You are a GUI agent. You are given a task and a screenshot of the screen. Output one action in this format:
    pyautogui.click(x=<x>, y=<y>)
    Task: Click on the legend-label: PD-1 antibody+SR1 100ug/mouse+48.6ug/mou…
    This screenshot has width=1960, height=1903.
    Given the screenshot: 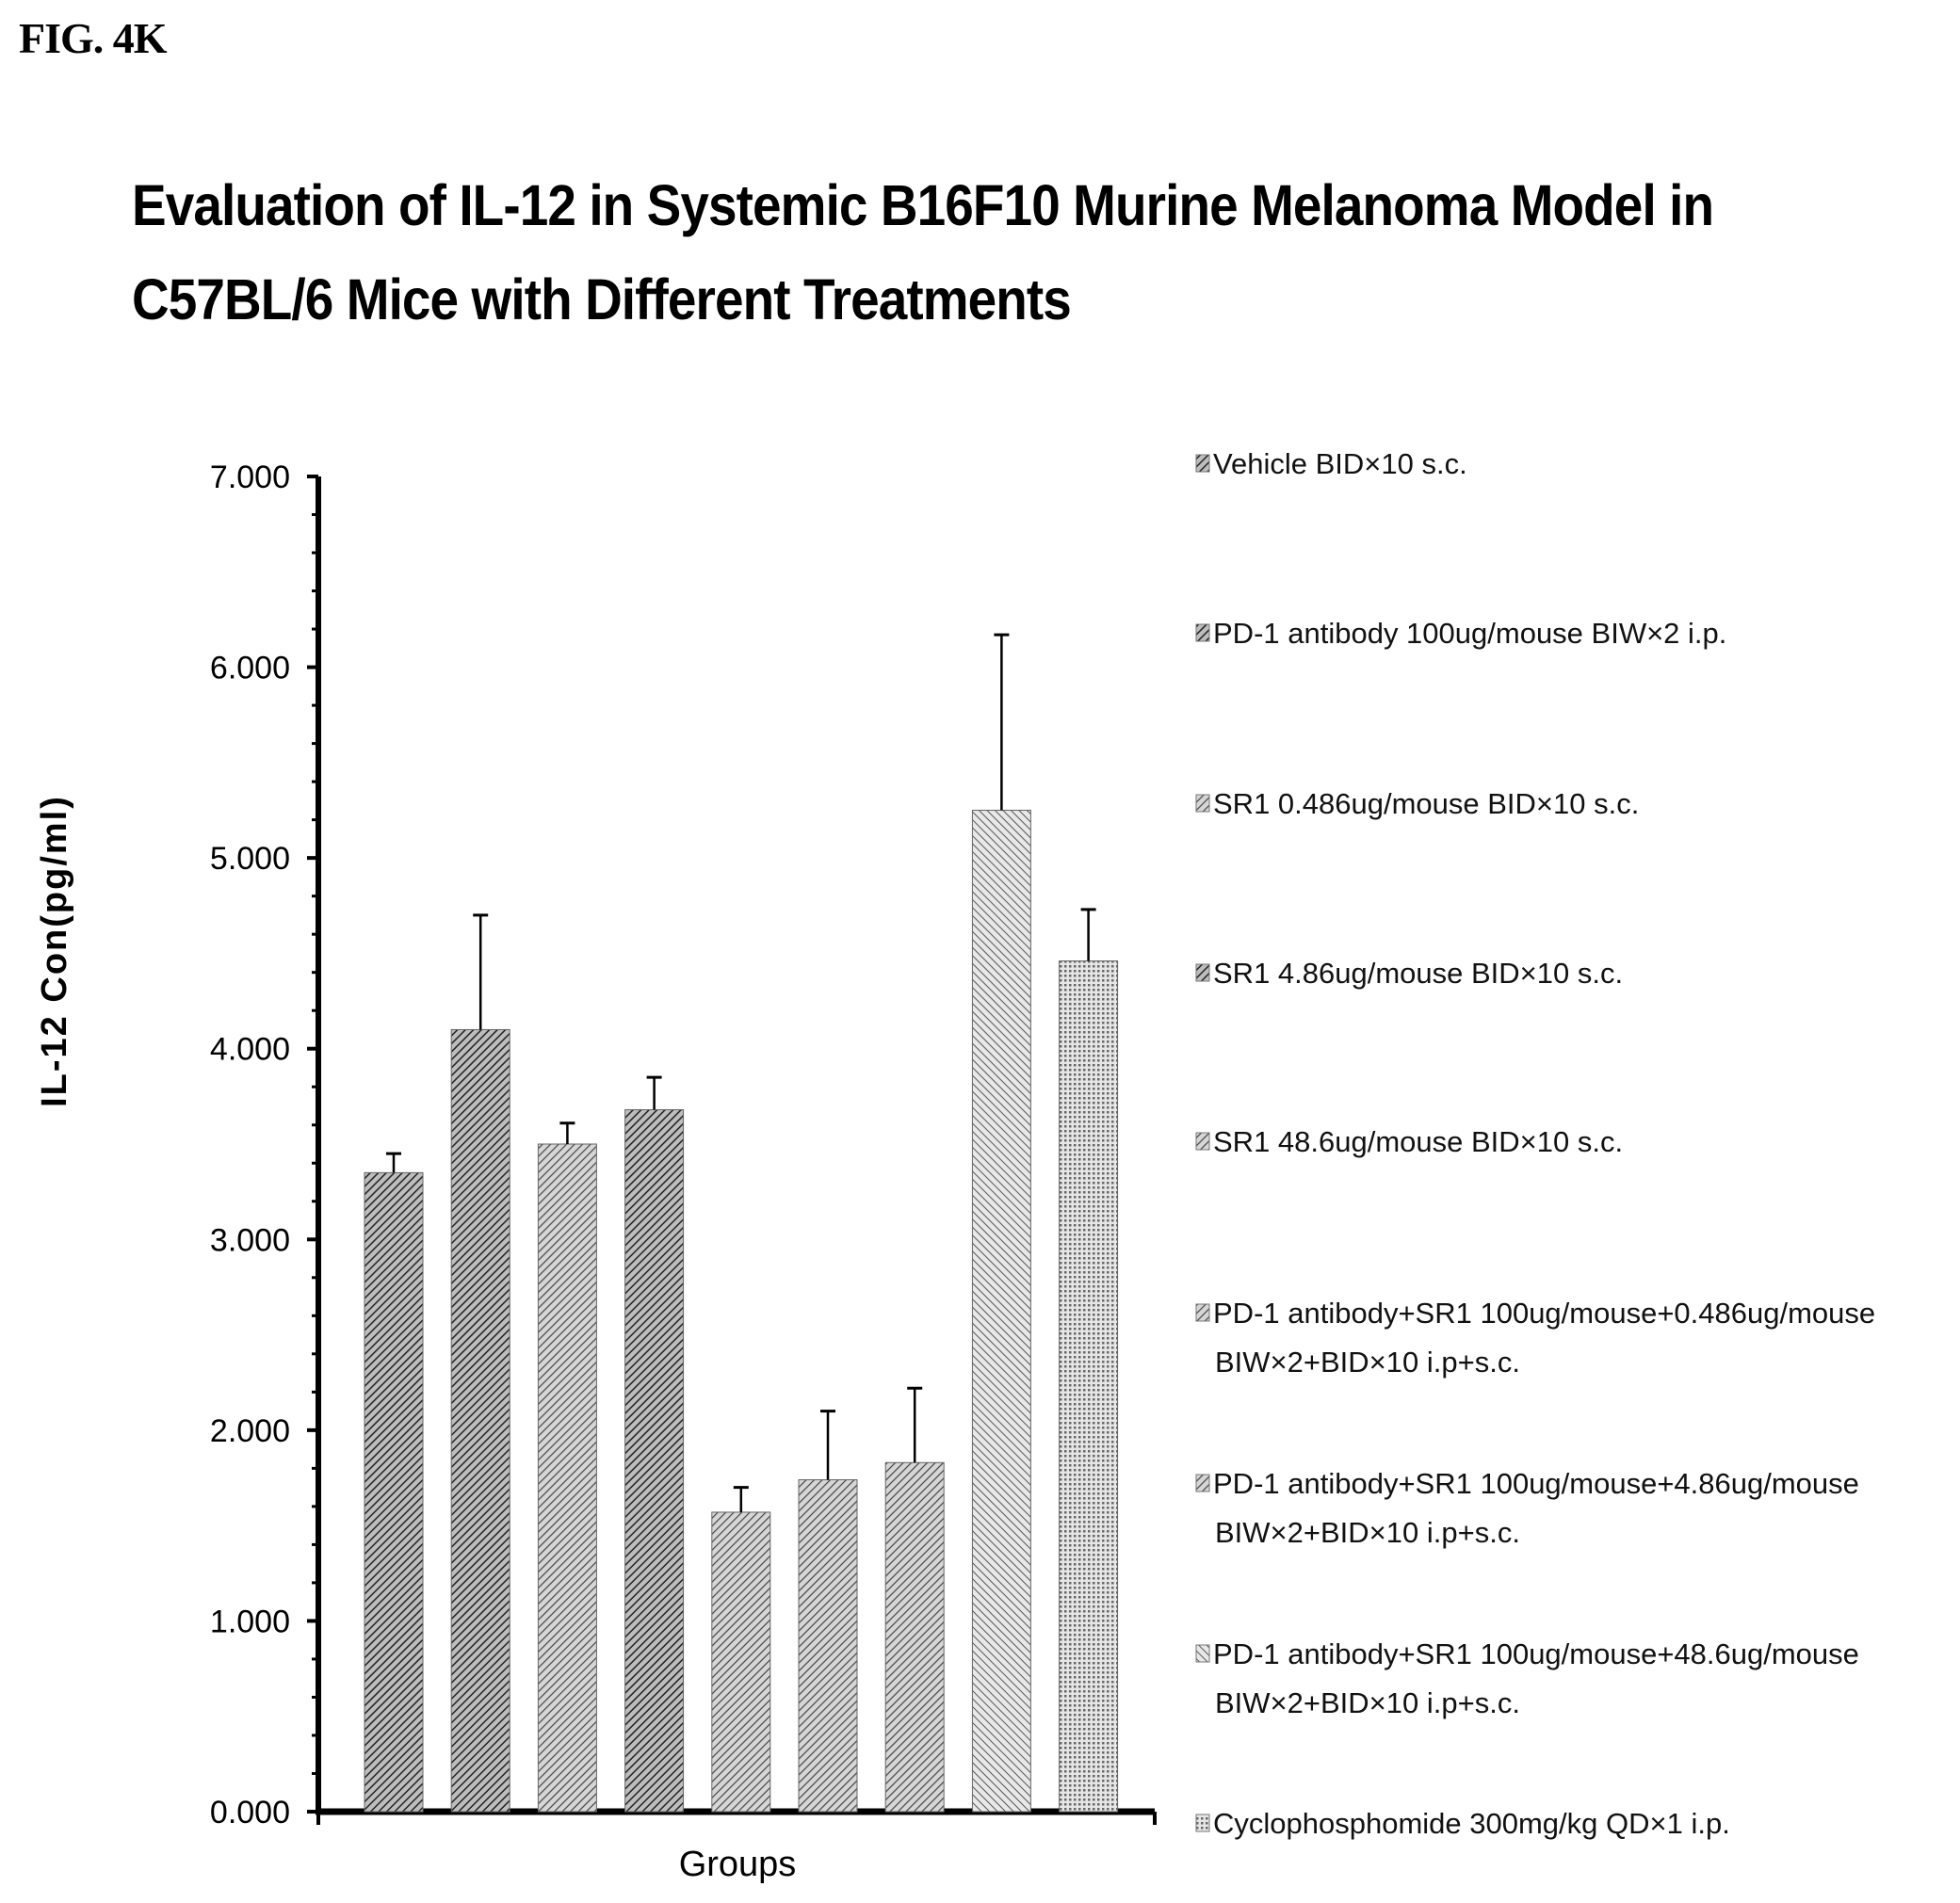 What is the action you would take?
    pyautogui.click(x=1536, y=1653)
    